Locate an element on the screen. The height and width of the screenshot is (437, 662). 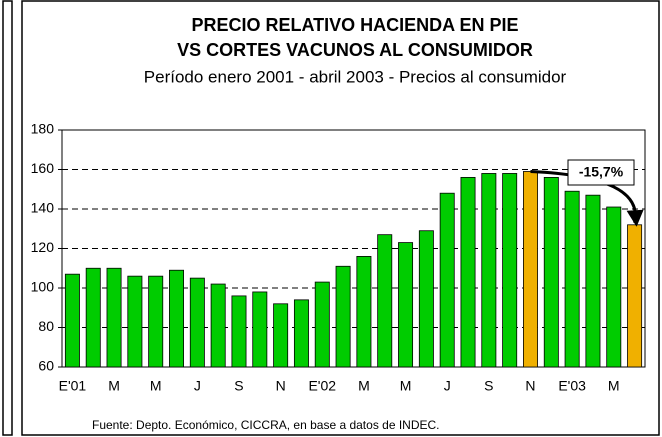
y-tick-label: 80 is located at coordinates (46, 326).